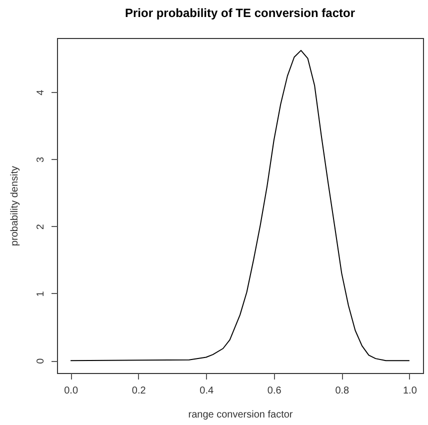 This screenshot has height=425, width=428. I want to click on x-axis-title: range conversion factor, so click(241, 415).